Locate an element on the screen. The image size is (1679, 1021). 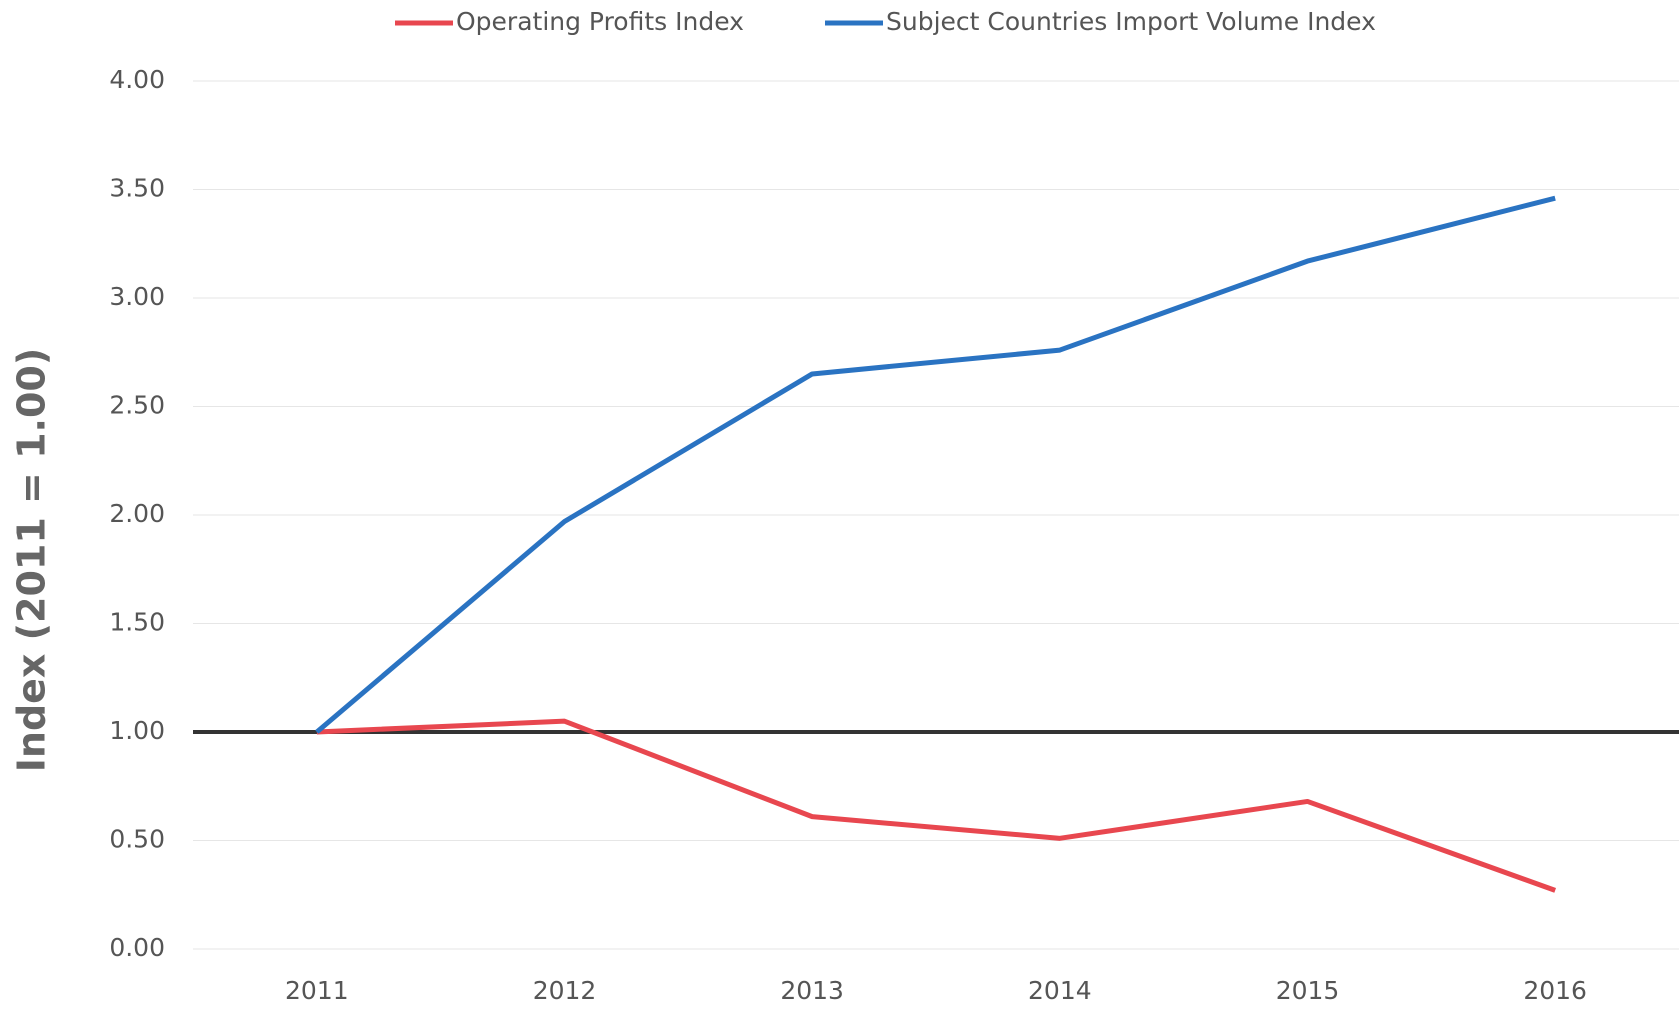
y-tick-label: 3.00 is located at coordinates (137, 296).